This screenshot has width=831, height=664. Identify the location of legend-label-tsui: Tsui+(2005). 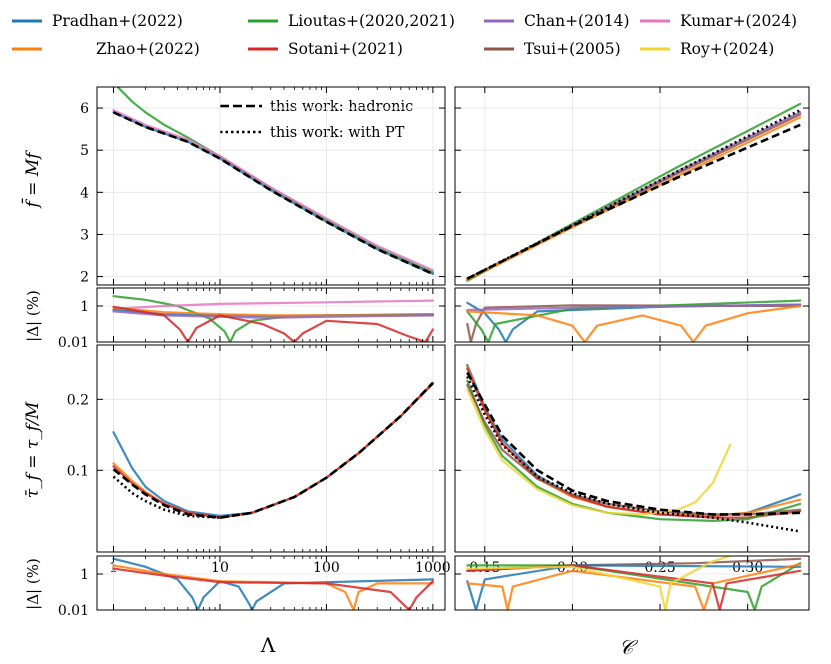
(572, 49).